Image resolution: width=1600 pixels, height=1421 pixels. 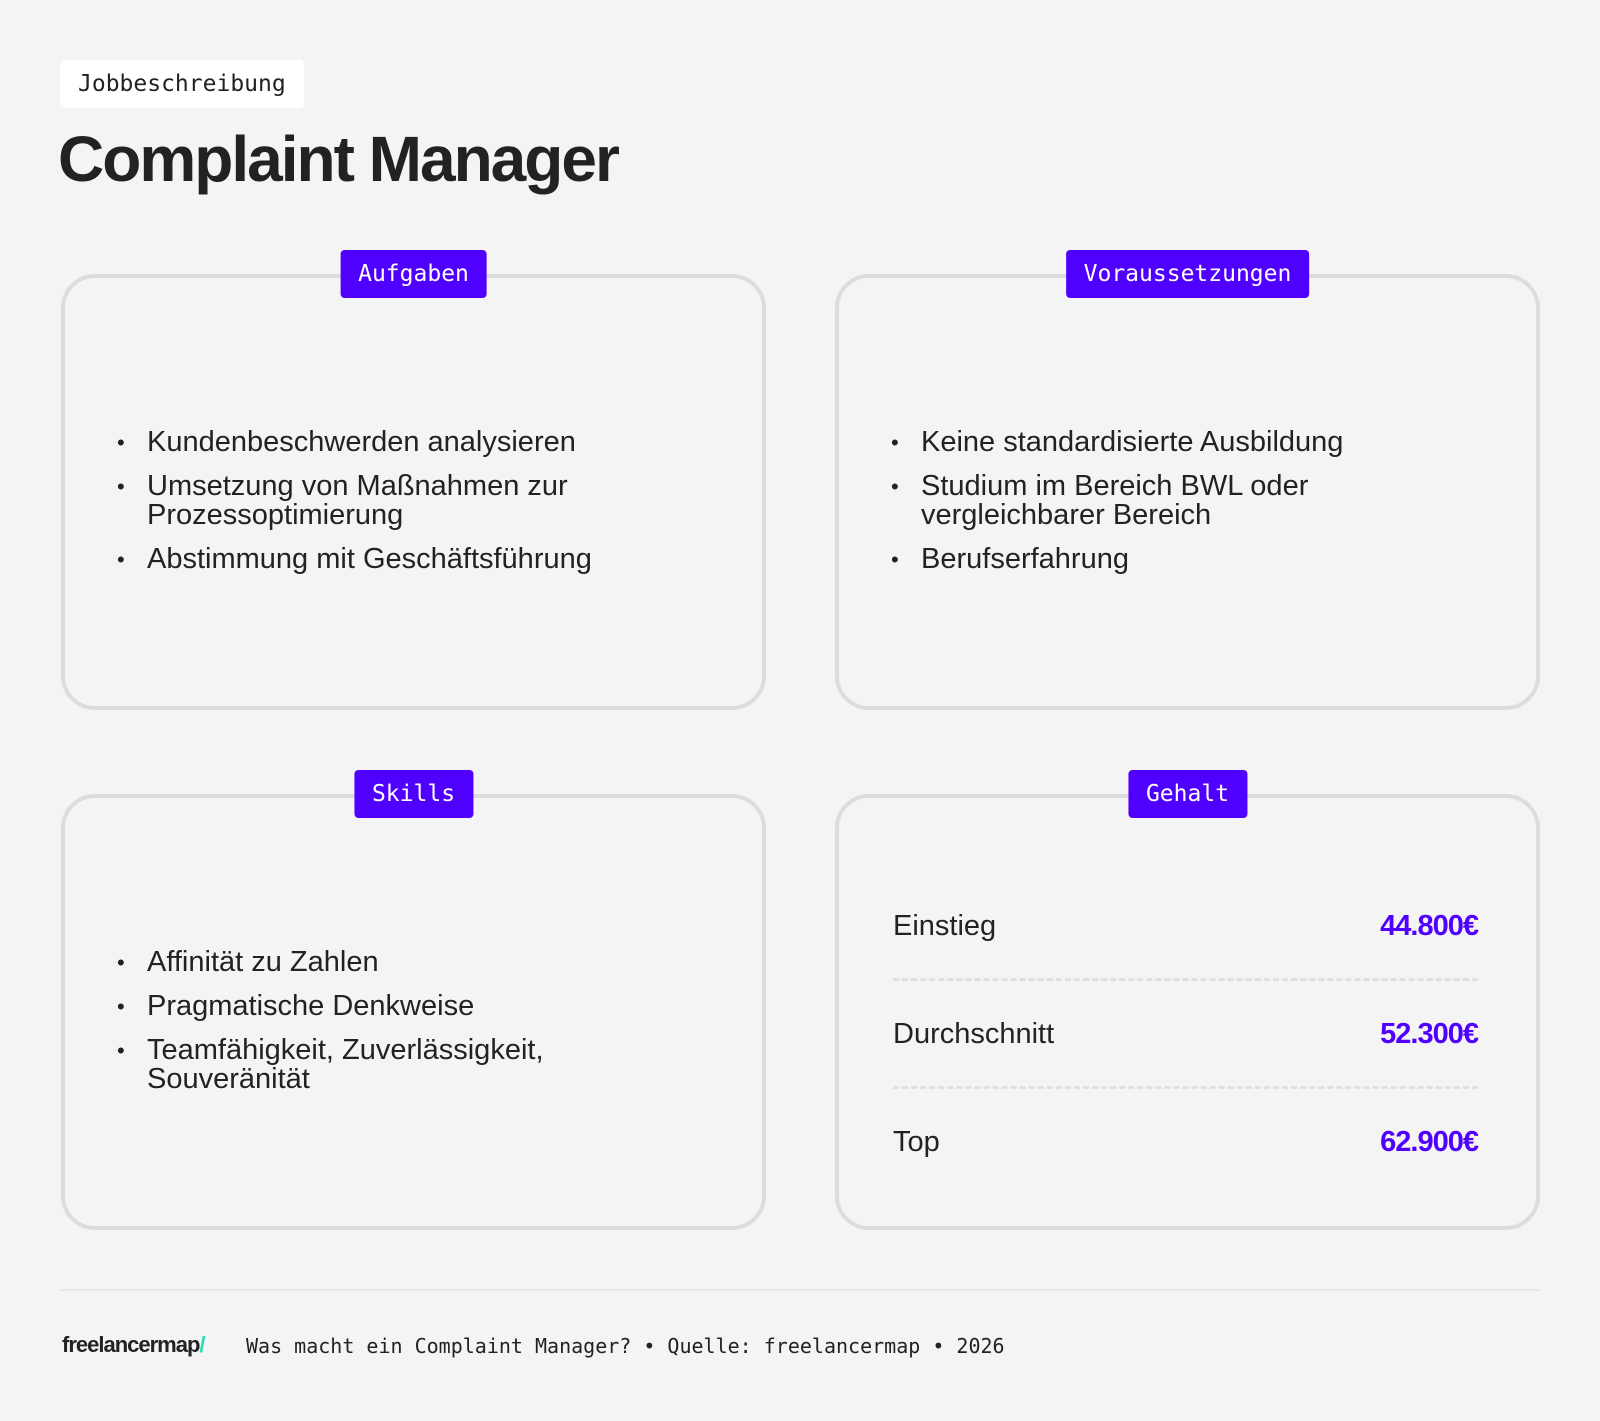 I want to click on salary-label: Durchschnitt, so click(x=974, y=1033).